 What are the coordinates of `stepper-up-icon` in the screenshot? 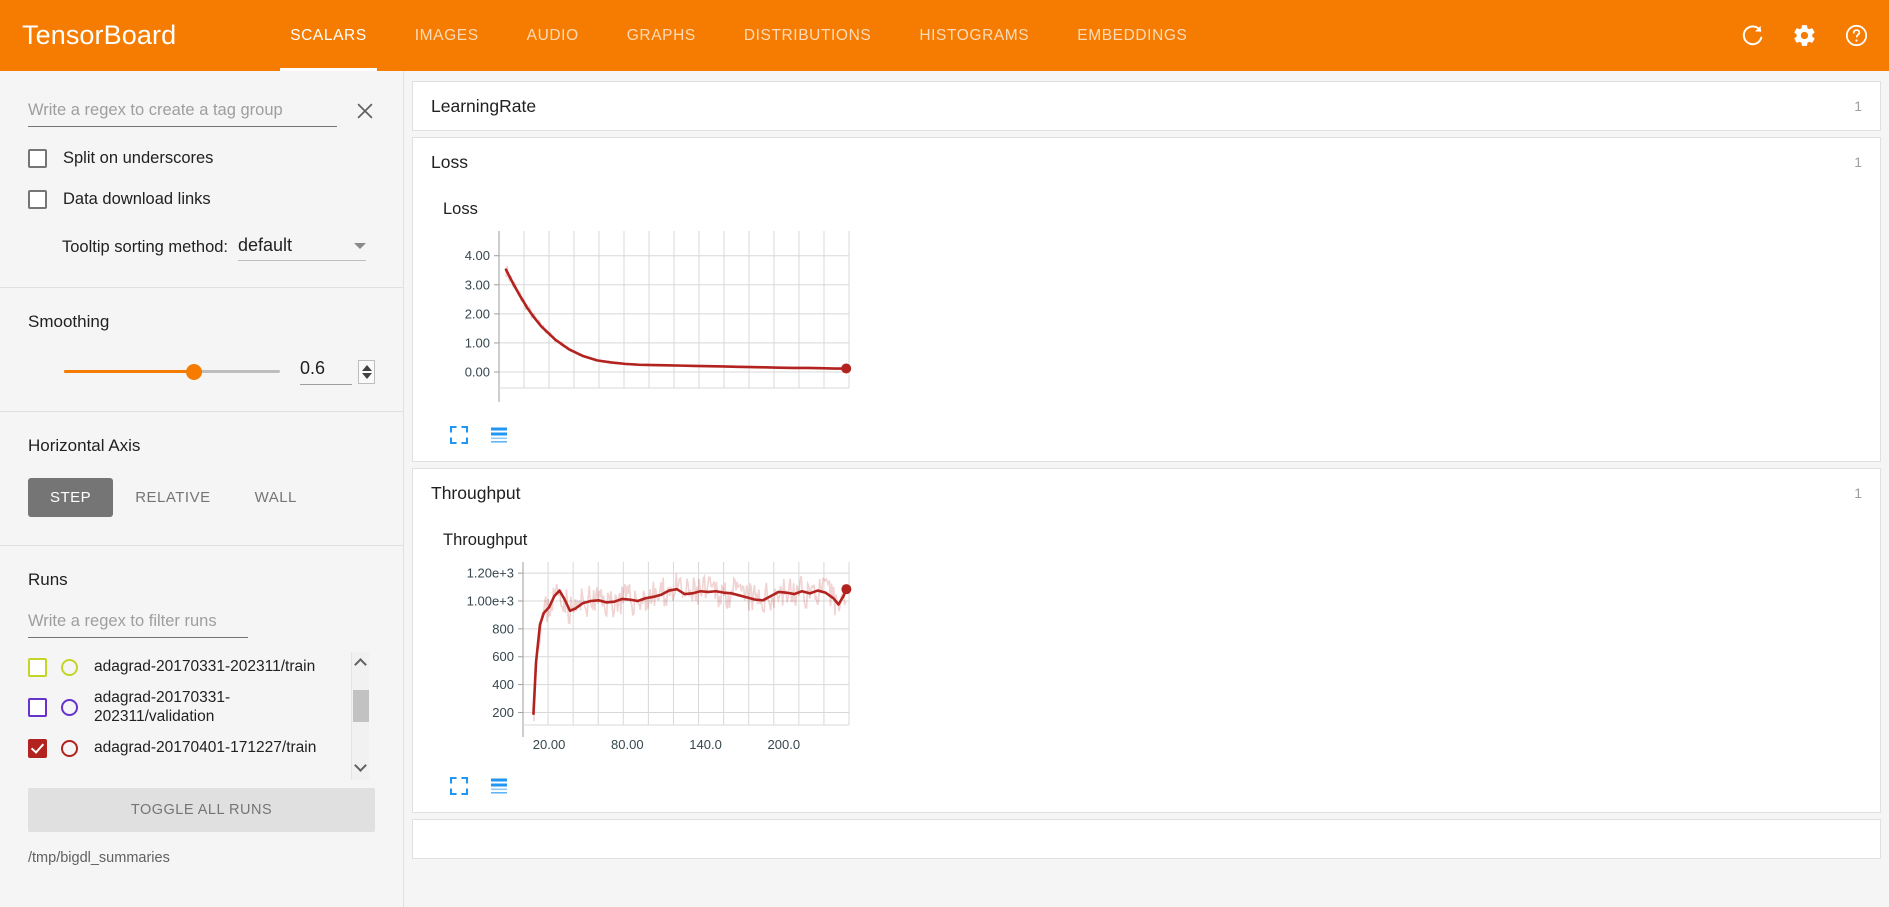 It's located at (366, 367).